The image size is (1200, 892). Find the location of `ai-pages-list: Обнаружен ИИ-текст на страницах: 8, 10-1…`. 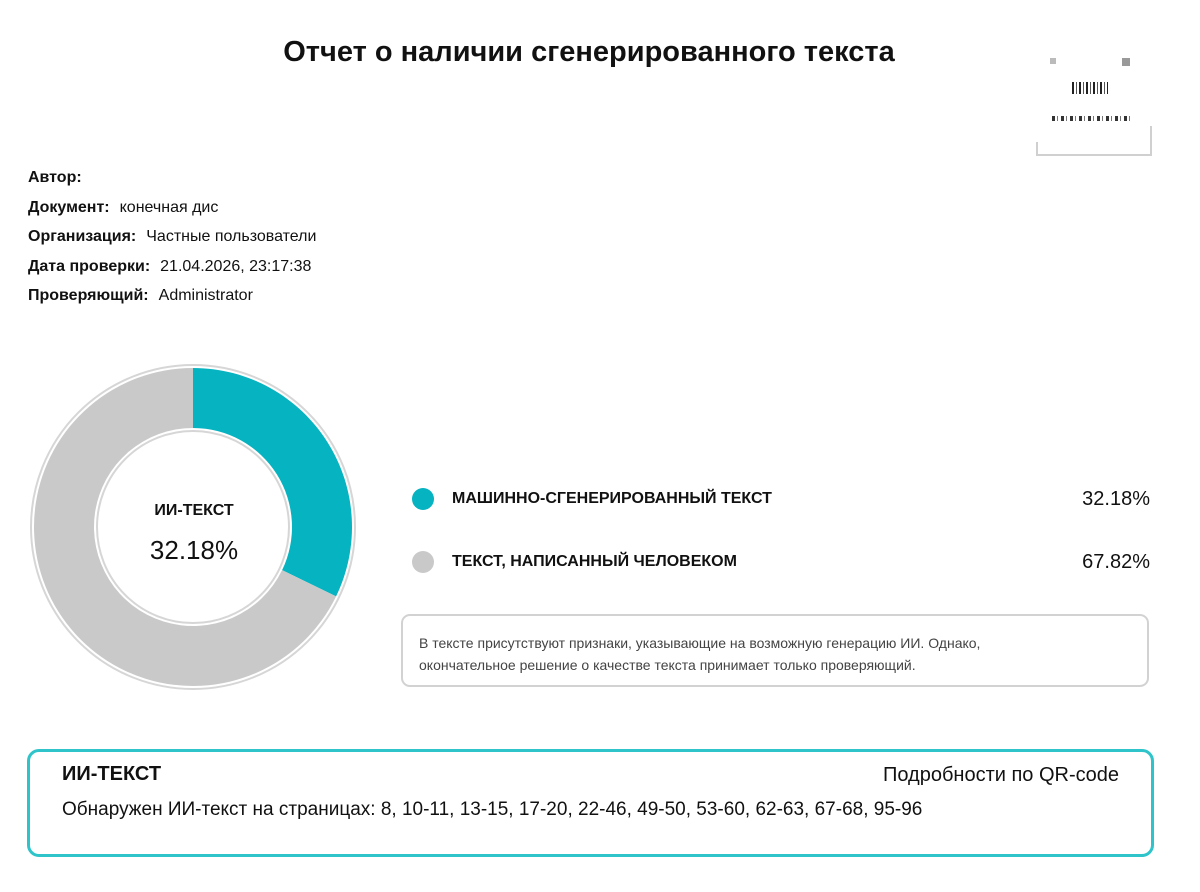

ai-pages-list: Обнаружен ИИ-текст на страницах: 8, 10-1… is located at coordinates (492, 809).